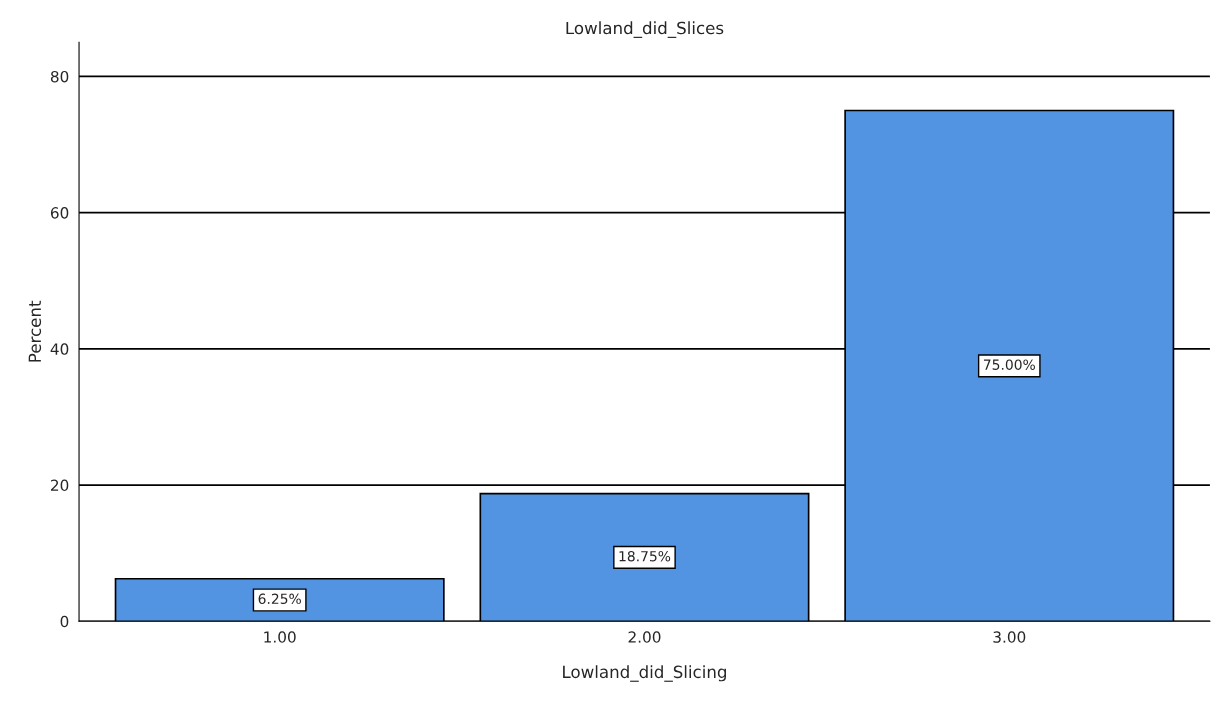 This screenshot has width=1216, height=706. I want to click on data-label: 18.75%, so click(645, 556).